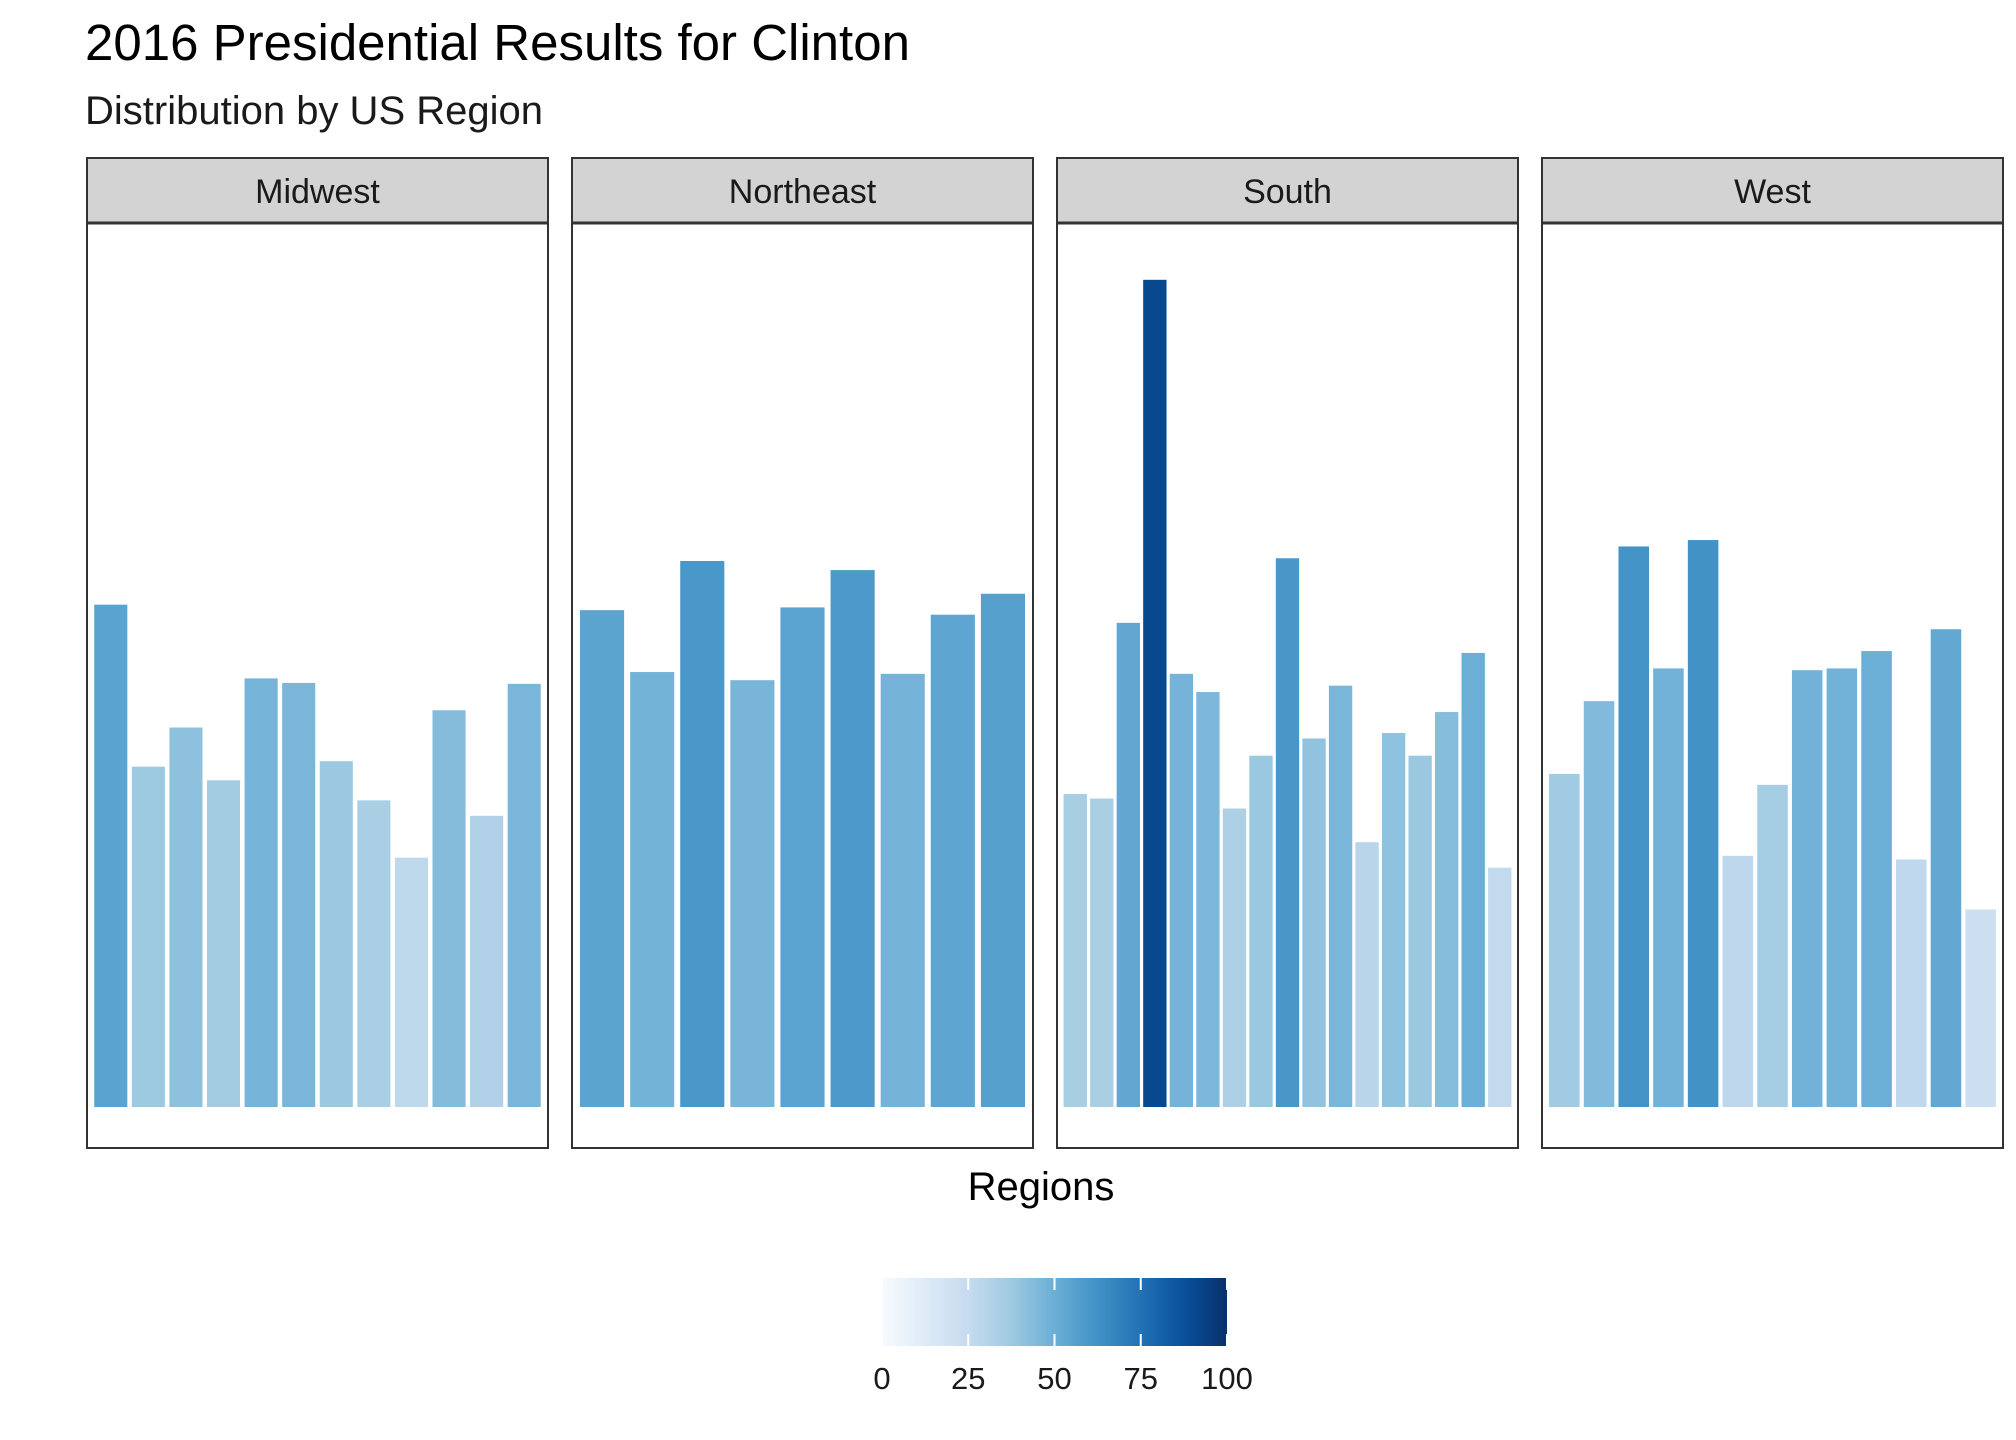  I want to click on facet-label: West, so click(1772, 192).